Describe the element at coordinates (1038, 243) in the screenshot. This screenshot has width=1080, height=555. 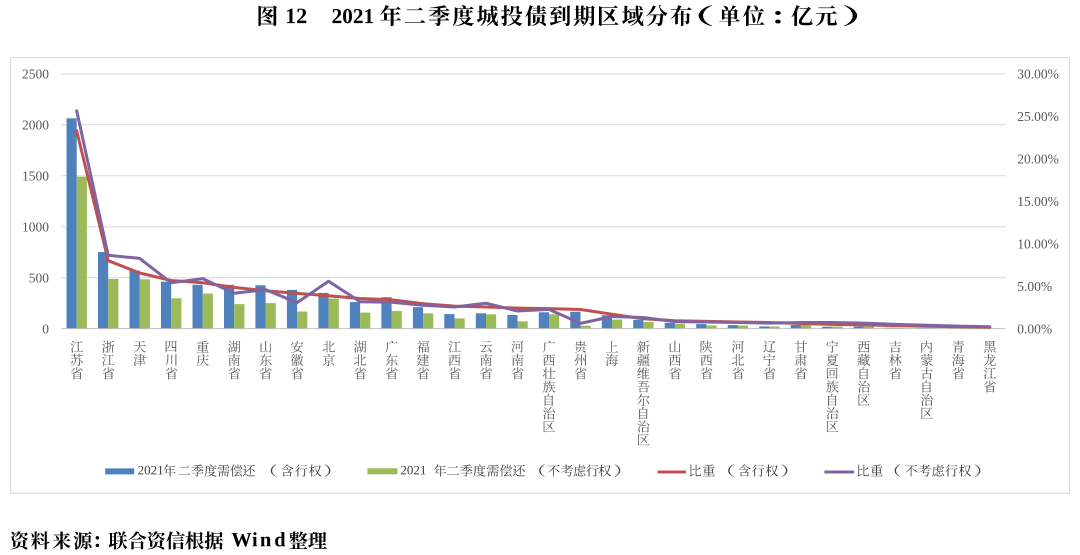
I see `svg-text: 10.00%` at that location.